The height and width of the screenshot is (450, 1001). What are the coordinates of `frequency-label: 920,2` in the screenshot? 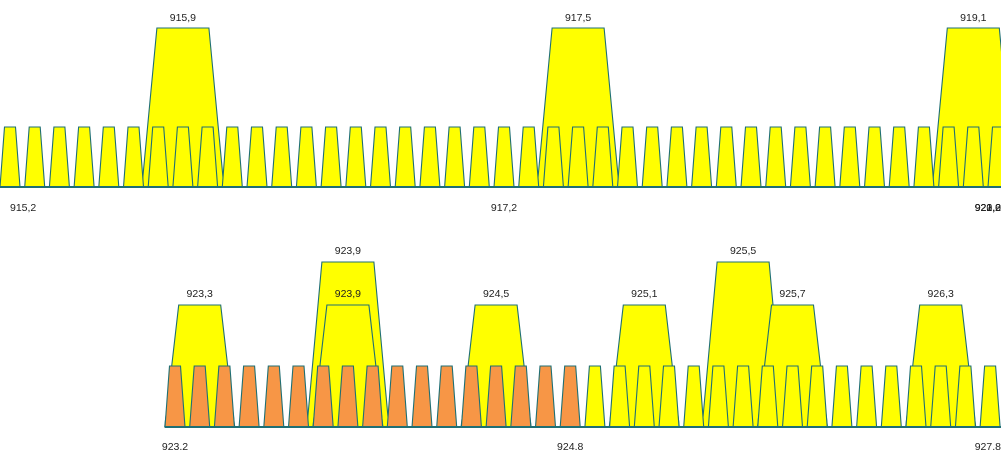 It's located at (988, 208).